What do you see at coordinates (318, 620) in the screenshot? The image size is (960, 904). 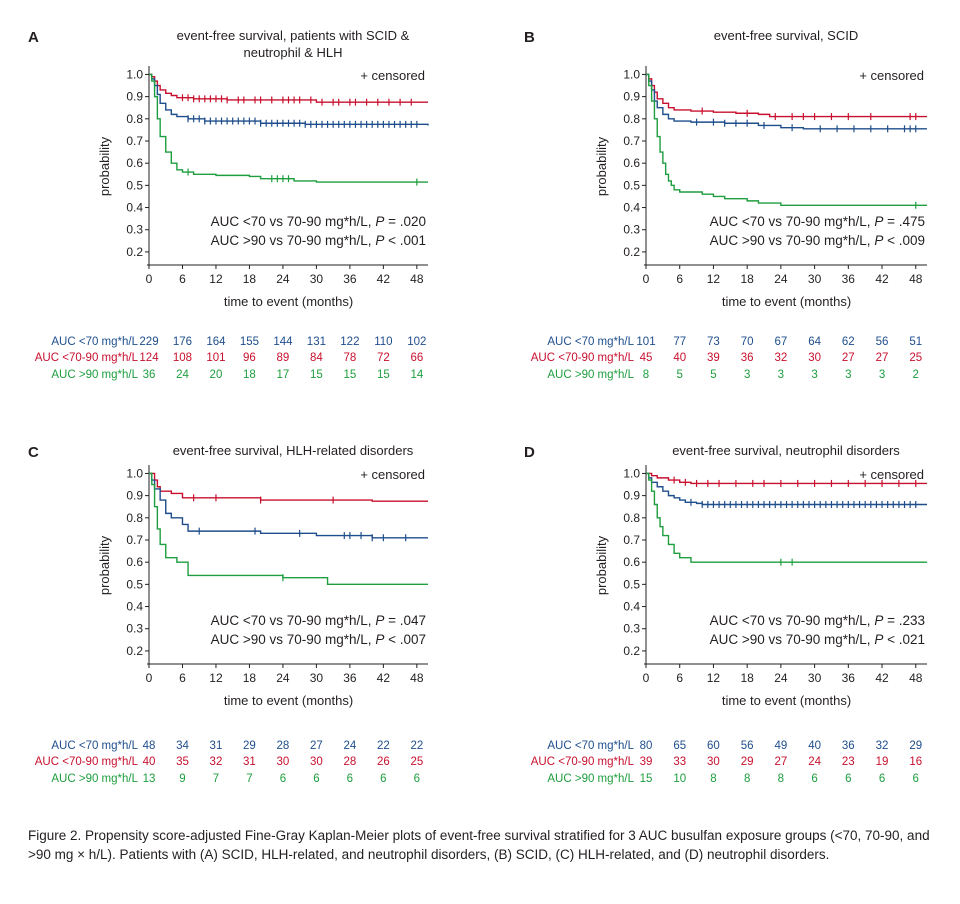 I see `p-value-annotation: AUC <70 vs 70-90 mg*h/L, P = .047` at bounding box center [318, 620].